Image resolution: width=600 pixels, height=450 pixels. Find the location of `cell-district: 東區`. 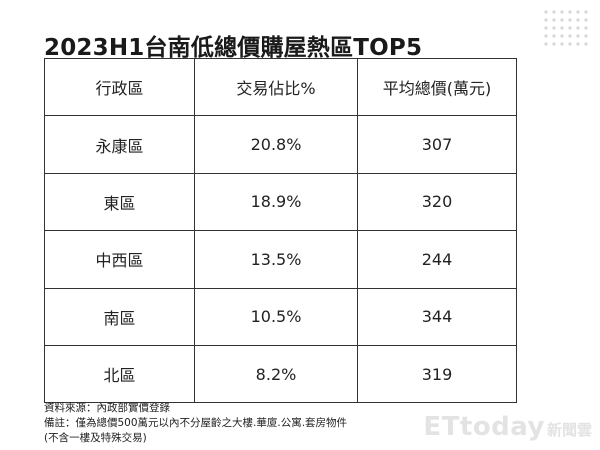

cell-district: 東區 is located at coordinates (119, 202).